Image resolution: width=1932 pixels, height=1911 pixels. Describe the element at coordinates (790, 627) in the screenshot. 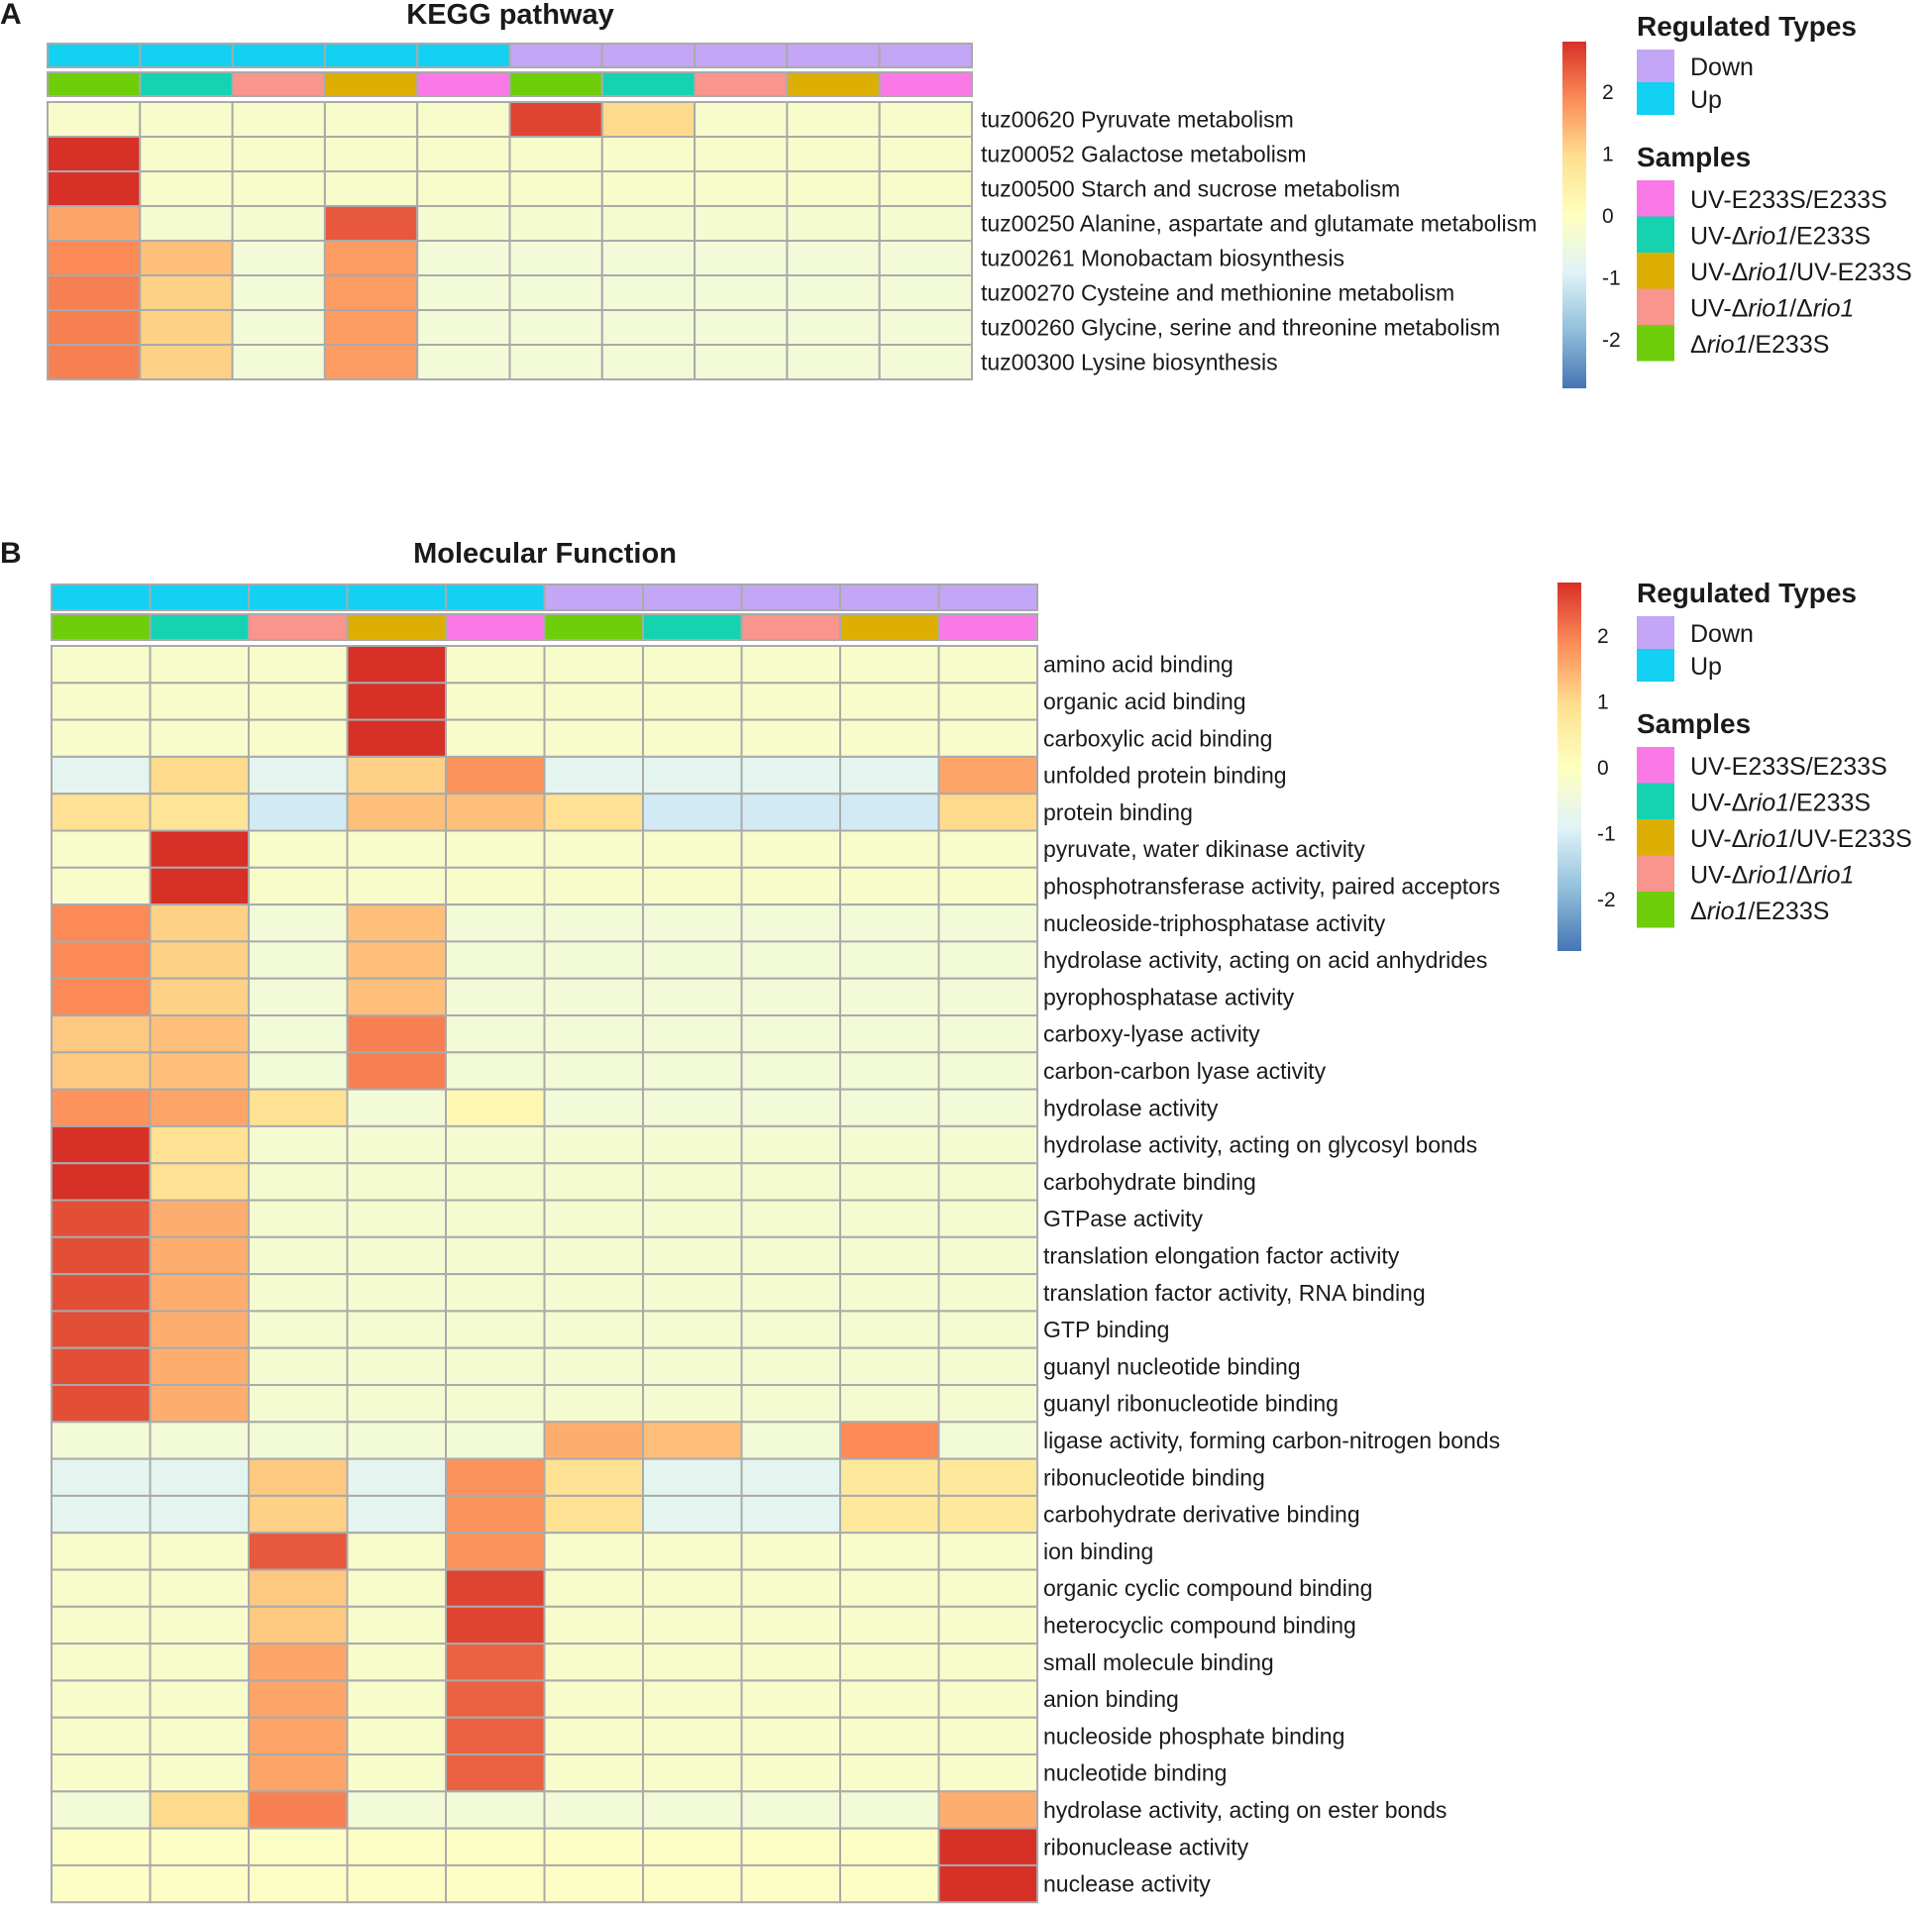

I see `annotation-sample-uv-drio1-drio1` at that location.